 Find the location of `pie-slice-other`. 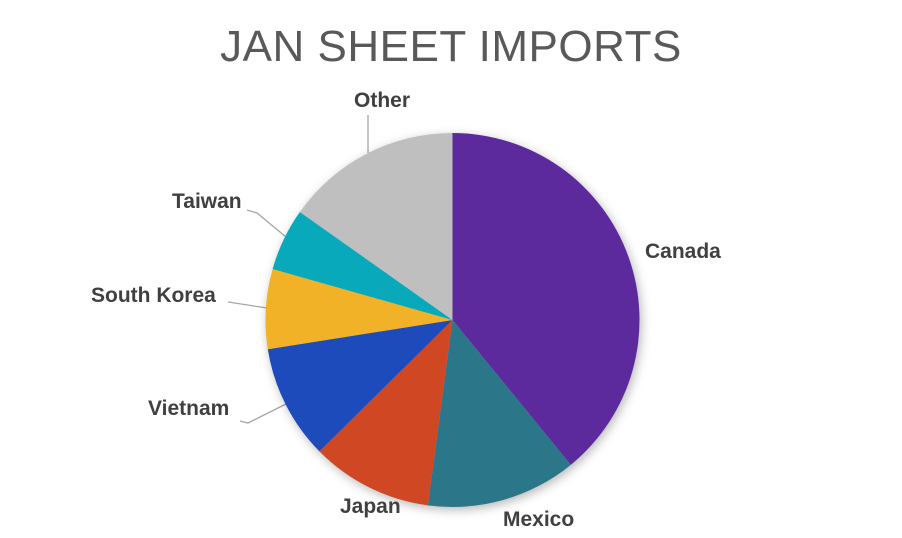

pie-slice-other is located at coordinates (376, 226).